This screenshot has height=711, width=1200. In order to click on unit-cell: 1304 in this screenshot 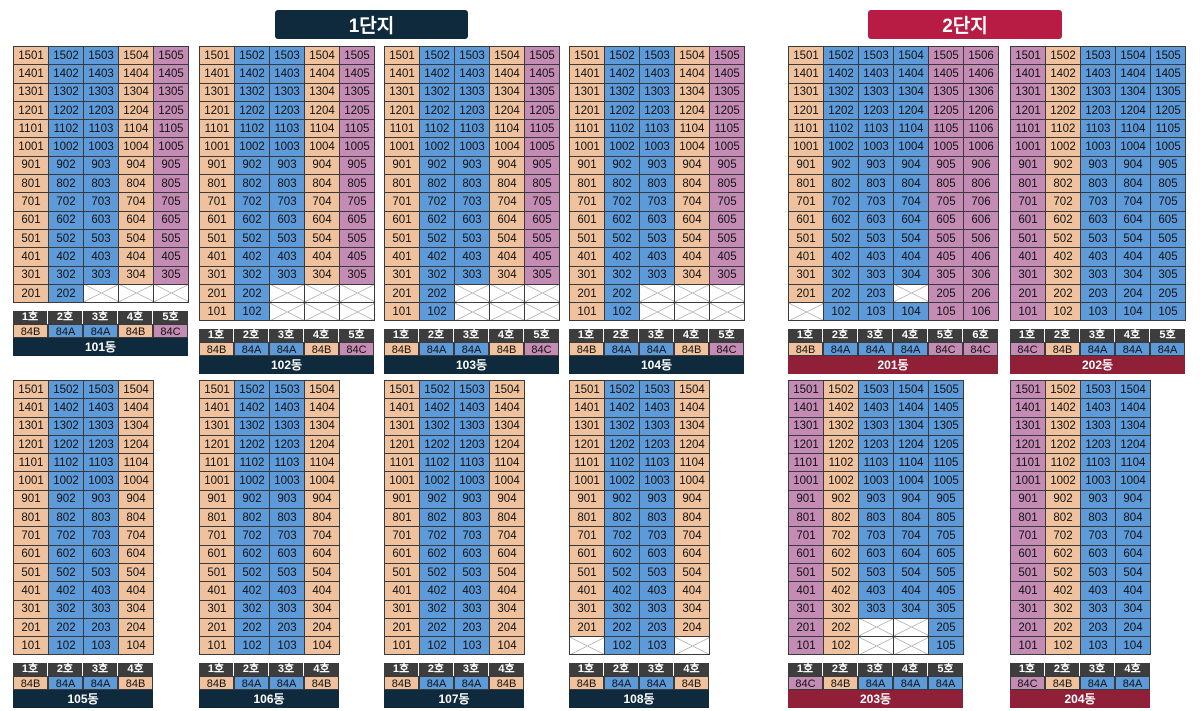, I will do `click(322, 92)`.